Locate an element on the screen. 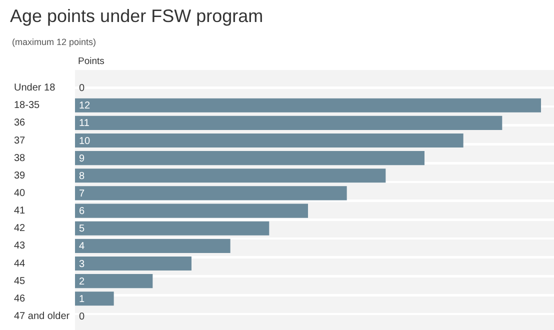  y-tick-label: 45 is located at coordinates (20, 281).